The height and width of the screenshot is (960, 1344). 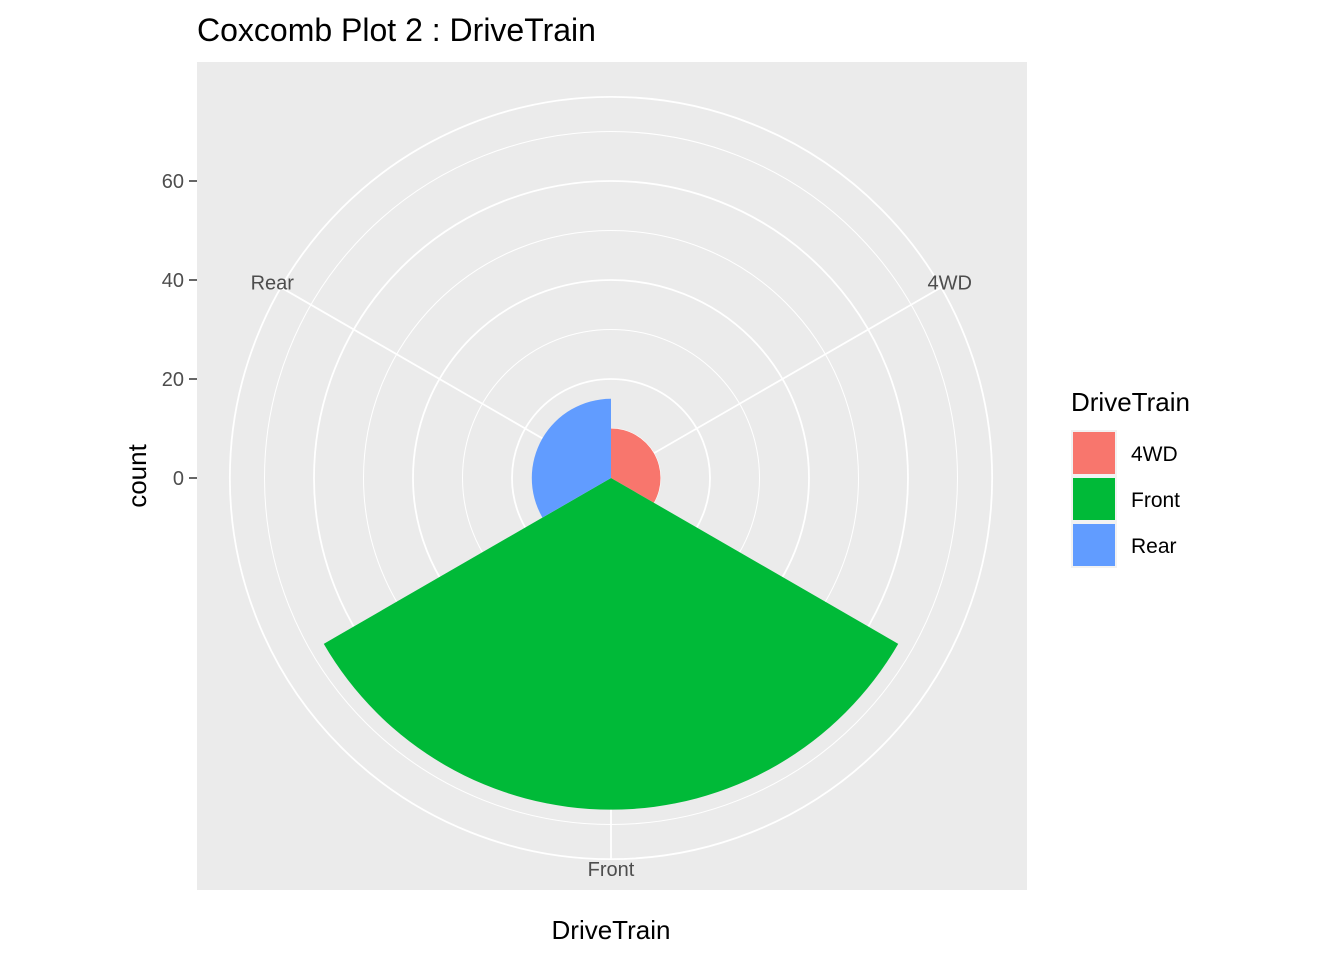 What do you see at coordinates (137, 475) in the screenshot?
I see `y-axis-title: count` at bounding box center [137, 475].